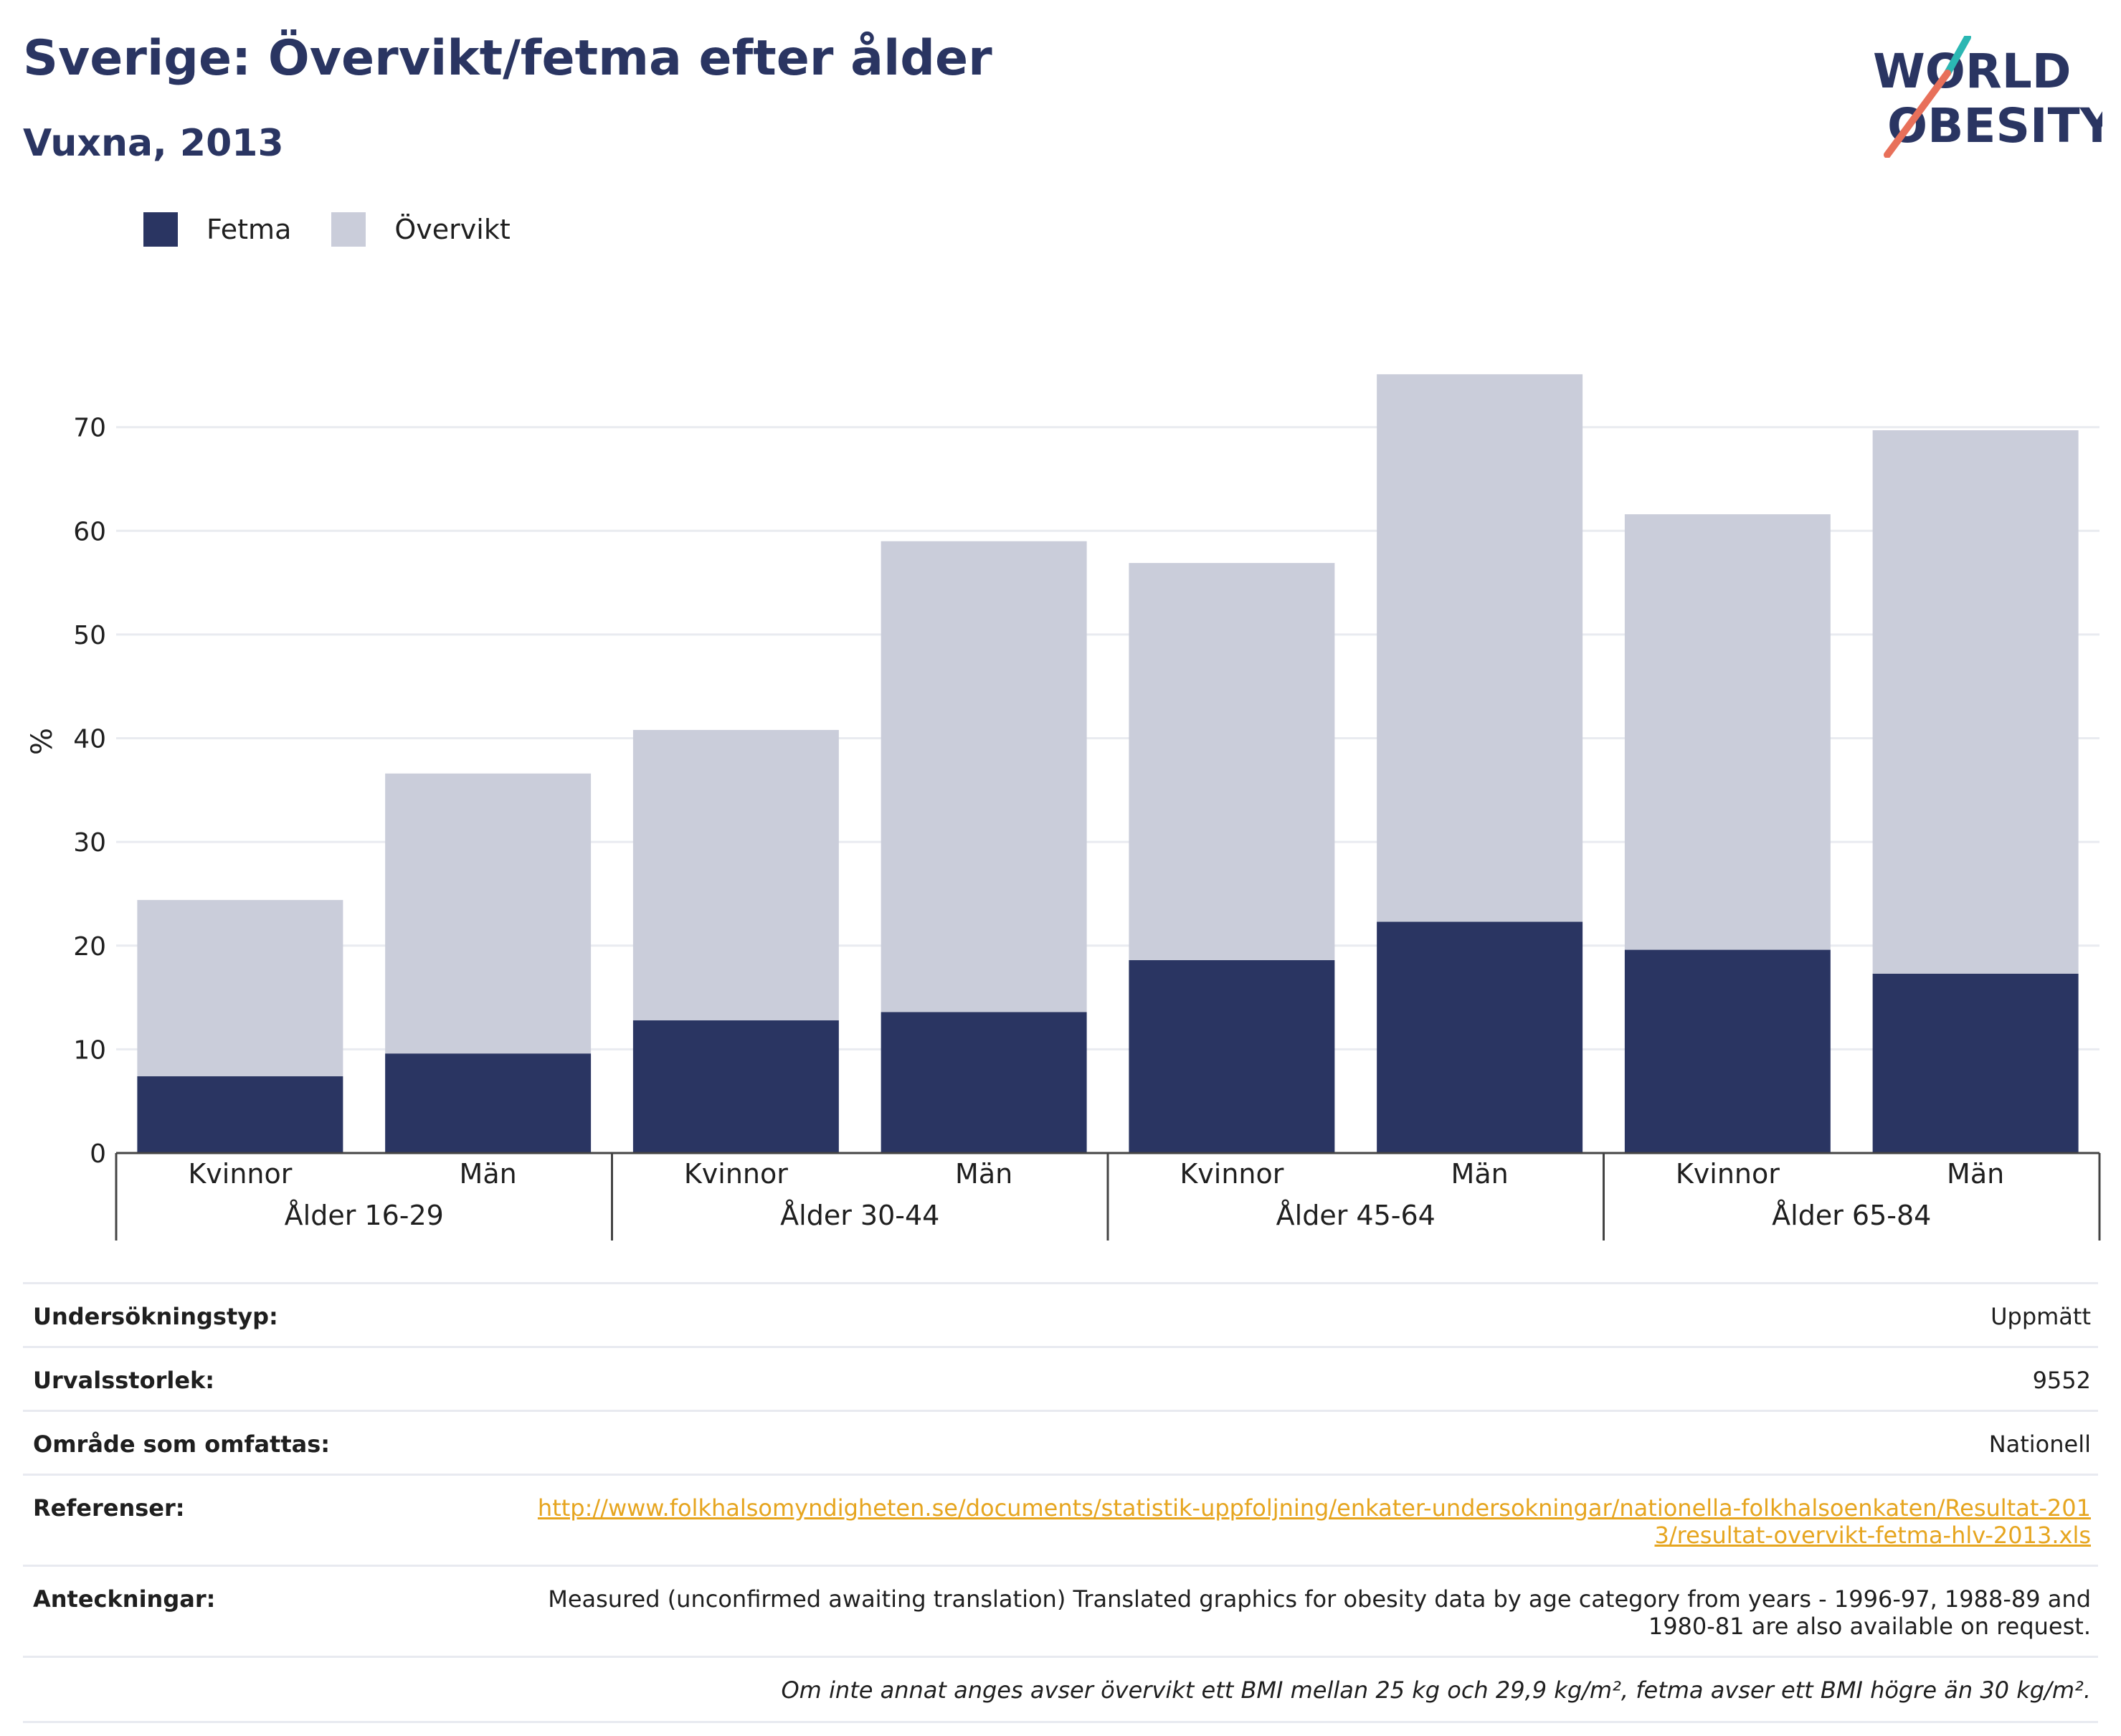 The height and width of the screenshot is (1736, 2121). I want to click on chart-legend: Fetma Övervikt, so click(347, 230).